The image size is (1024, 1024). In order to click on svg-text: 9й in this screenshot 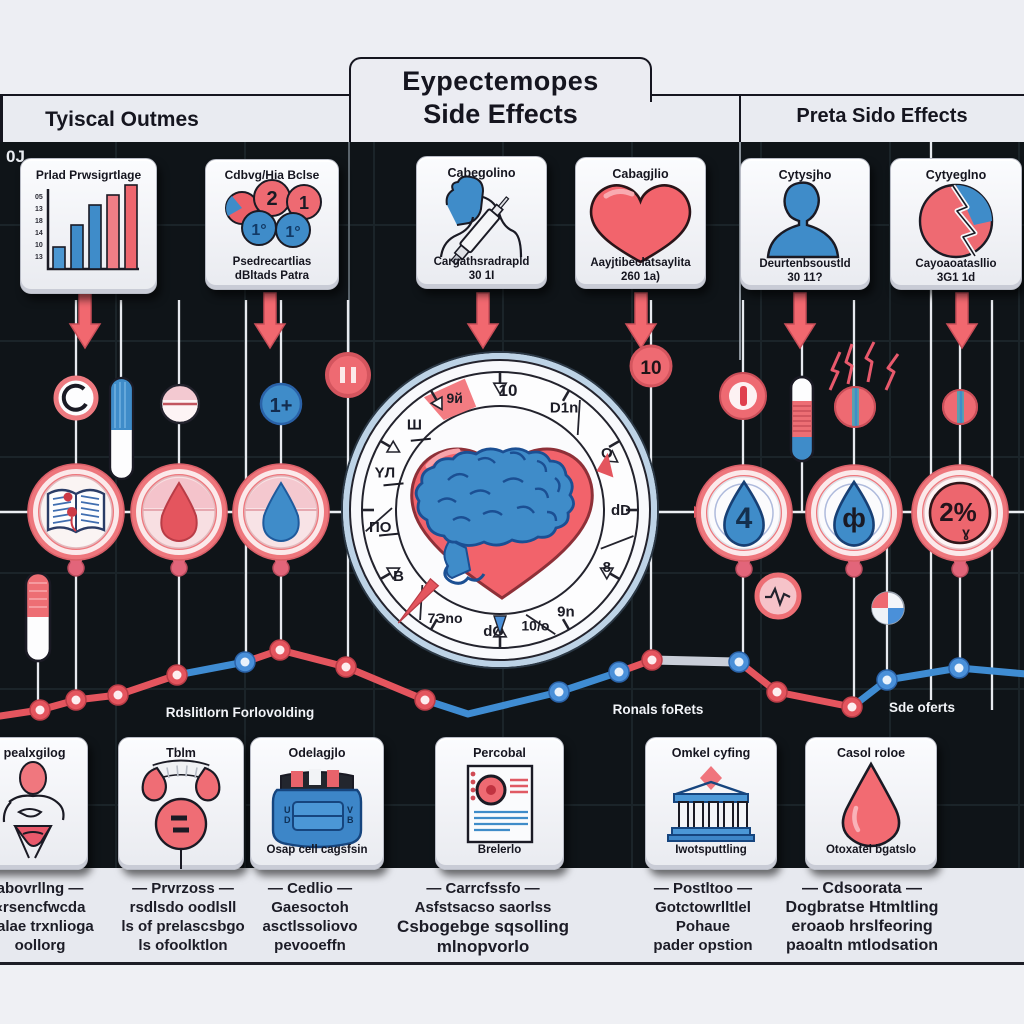, I will do `click(454, 398)`.